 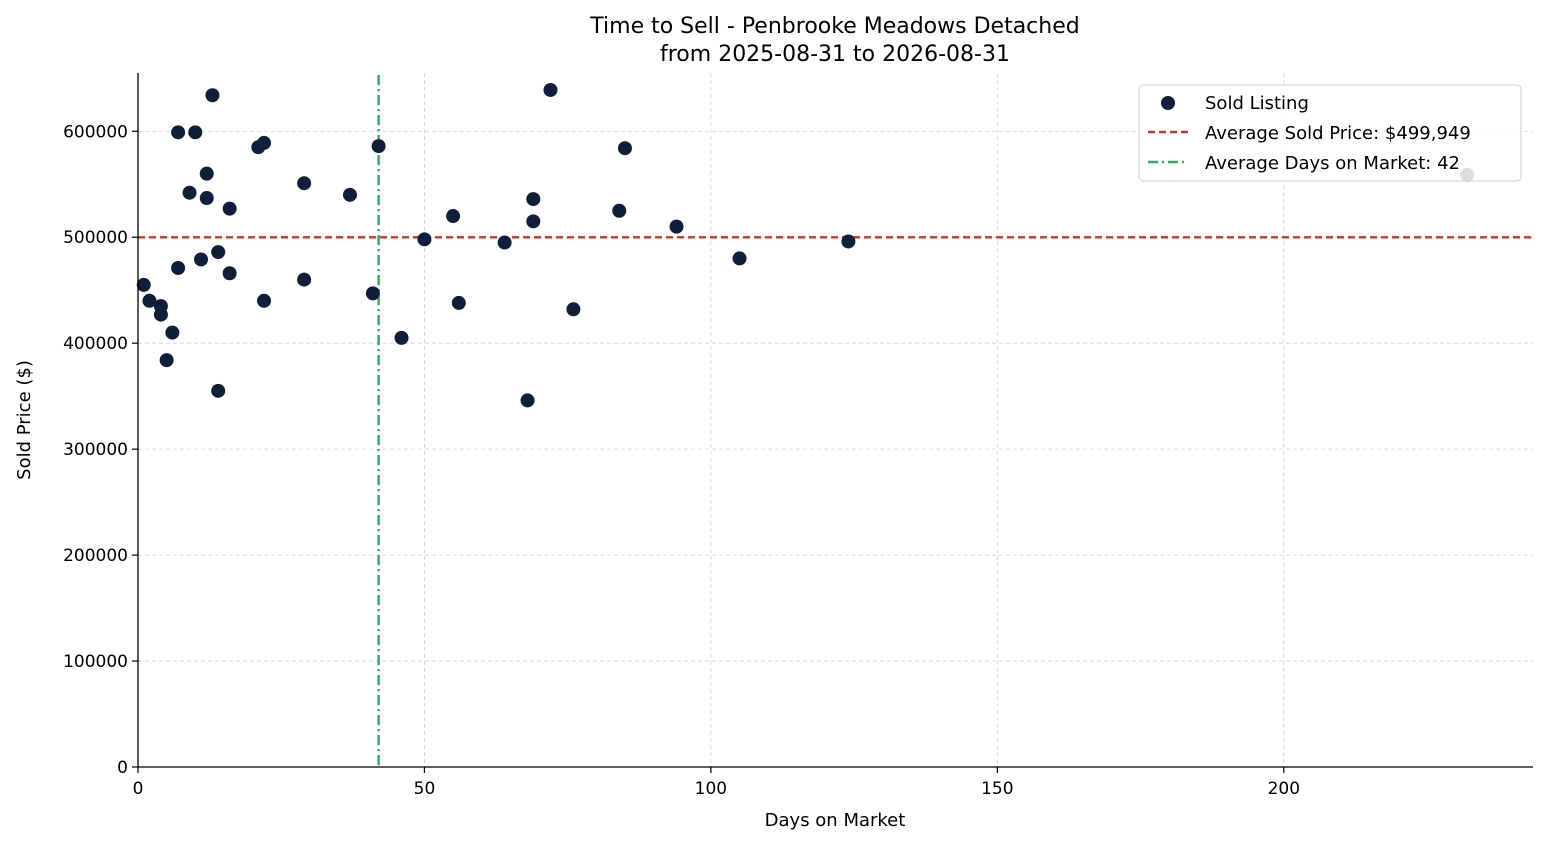 I want to click on y-tick-label: 400000, so click(x=95, y=344).